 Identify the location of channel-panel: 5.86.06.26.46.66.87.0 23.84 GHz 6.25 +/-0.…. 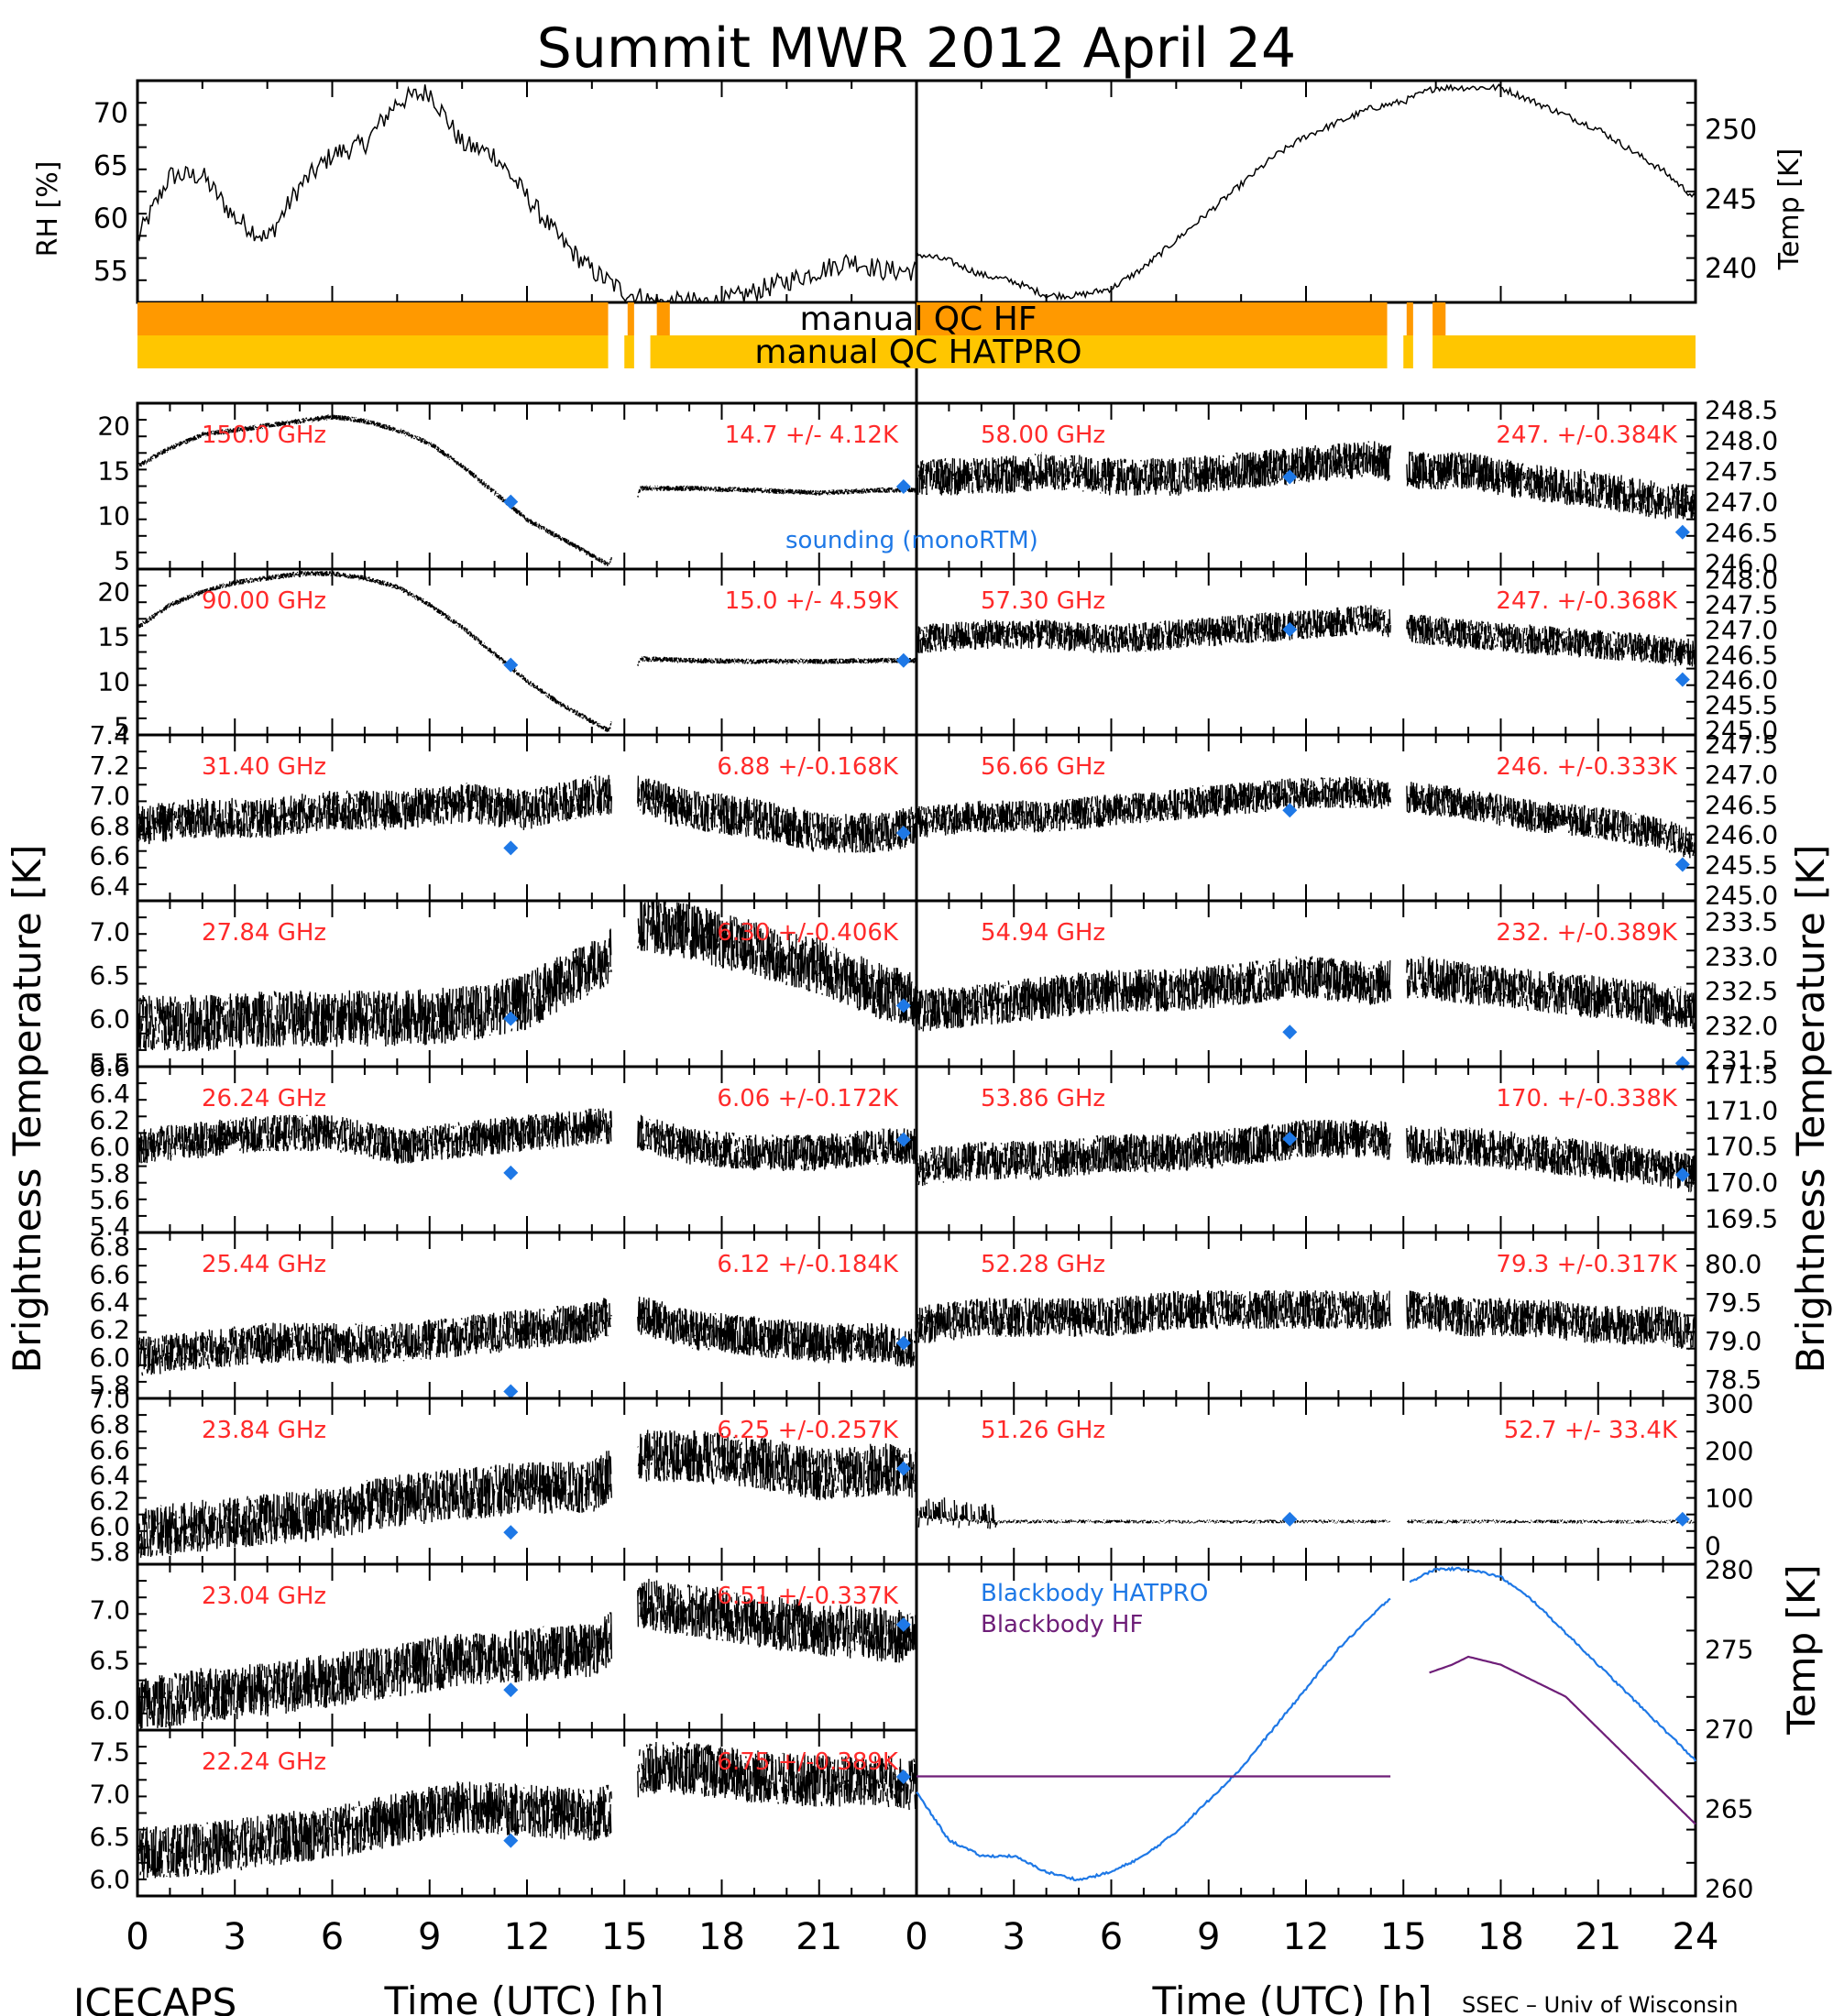
(503, 1475).